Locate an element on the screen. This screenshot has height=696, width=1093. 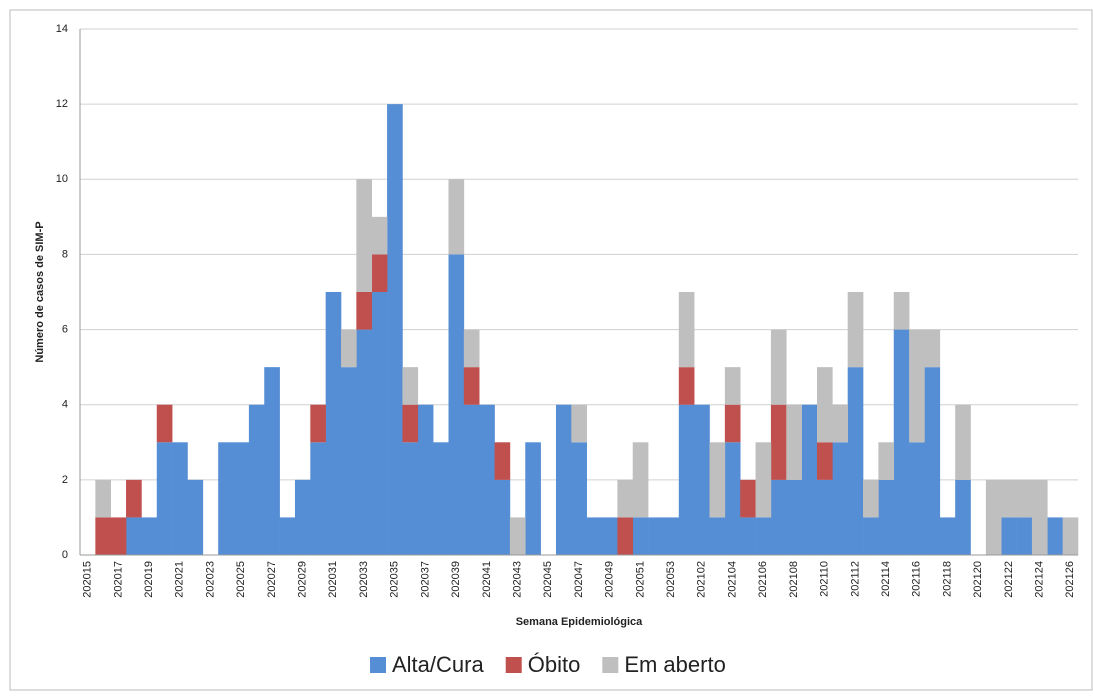
x-tick-label: 202106 is located at coordinates (763, 579).